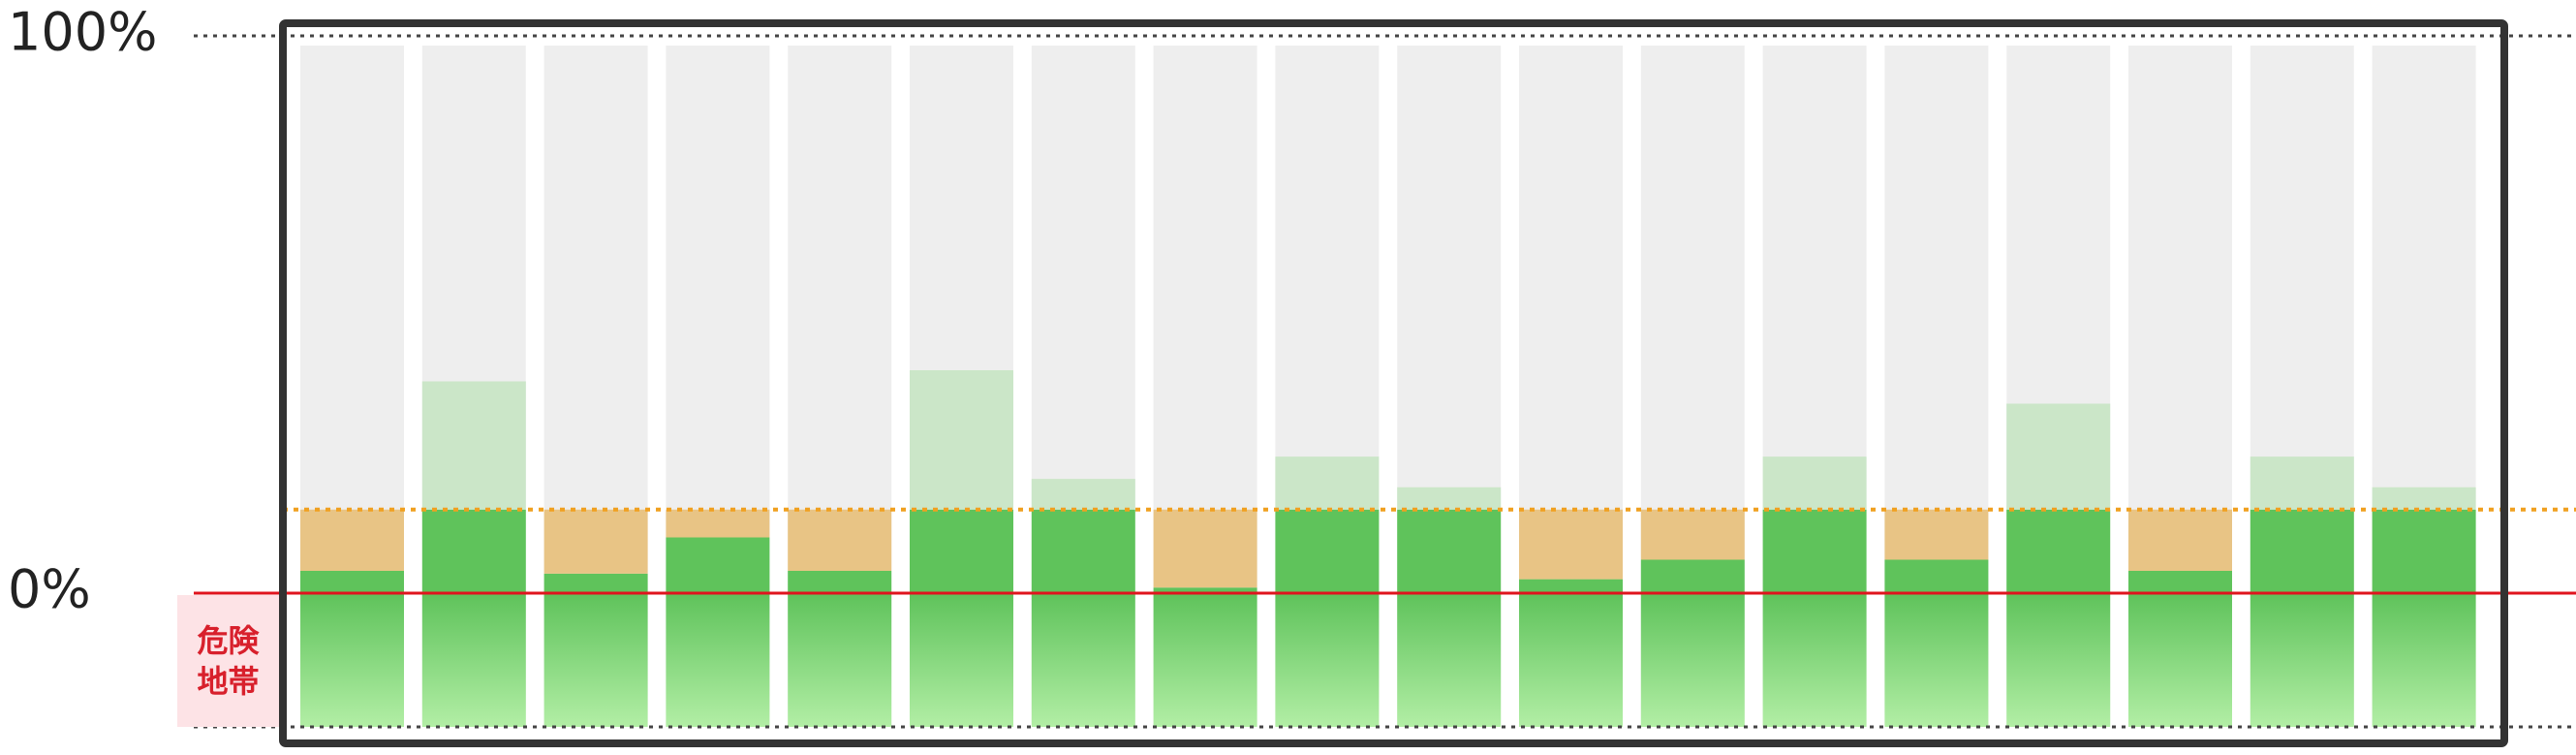  I want to click on y-tick-label: 100%, so click(82, 32).